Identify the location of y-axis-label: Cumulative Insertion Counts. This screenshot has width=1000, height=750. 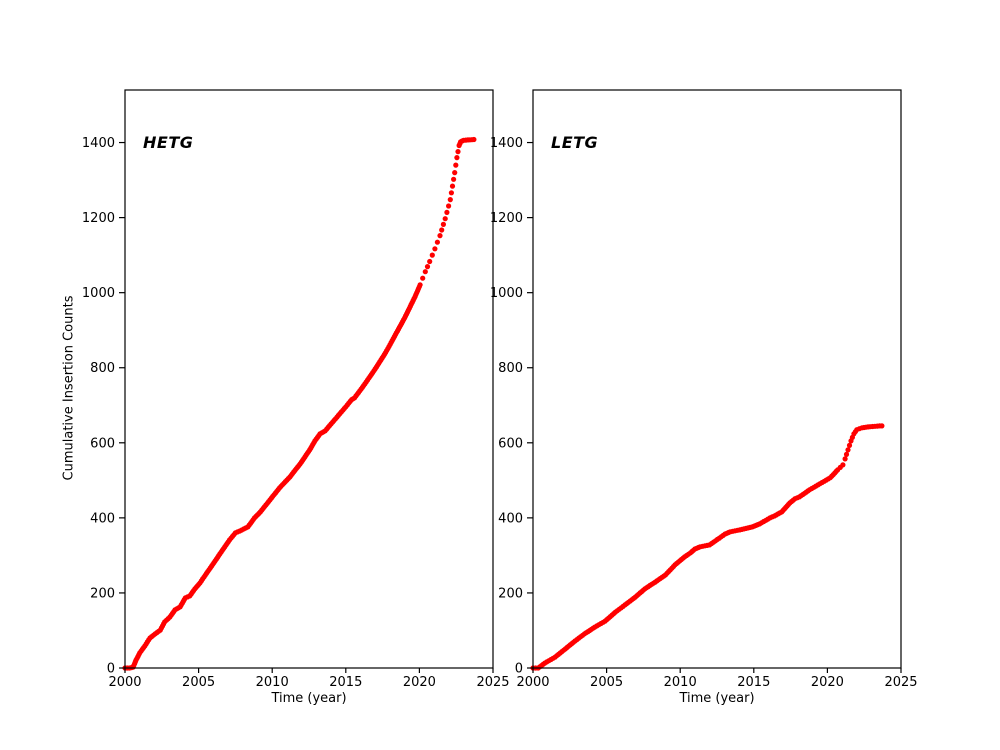
(69, 388).